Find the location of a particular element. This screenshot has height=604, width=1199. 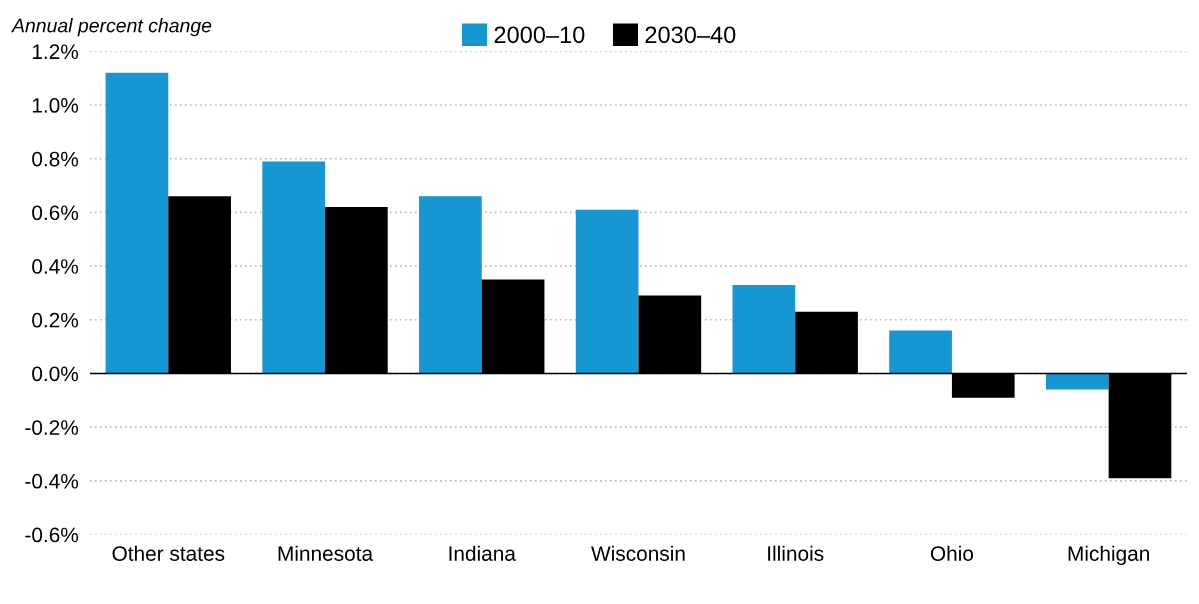

y-tick-label: 0.2% is located at coordinates (55, 320).